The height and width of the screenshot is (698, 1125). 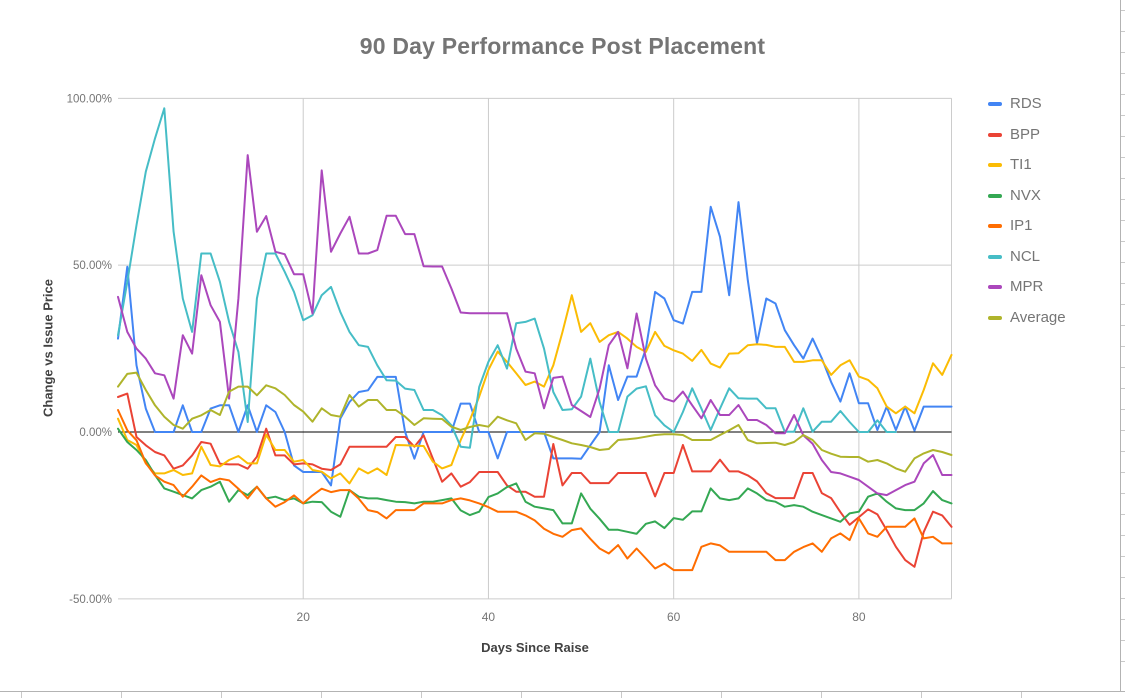 I want to click on series-line-Average, so click(x=535, y=422).